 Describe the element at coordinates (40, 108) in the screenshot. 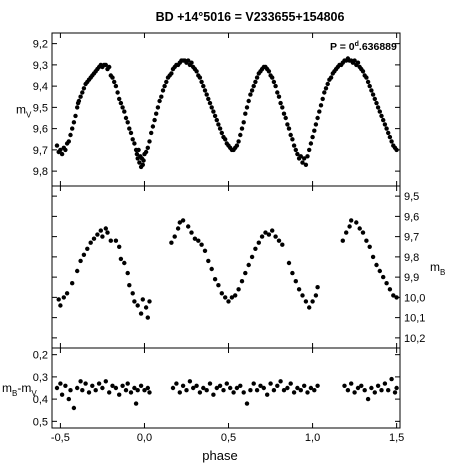

I see `y-tick-label: 9,5` at that location.